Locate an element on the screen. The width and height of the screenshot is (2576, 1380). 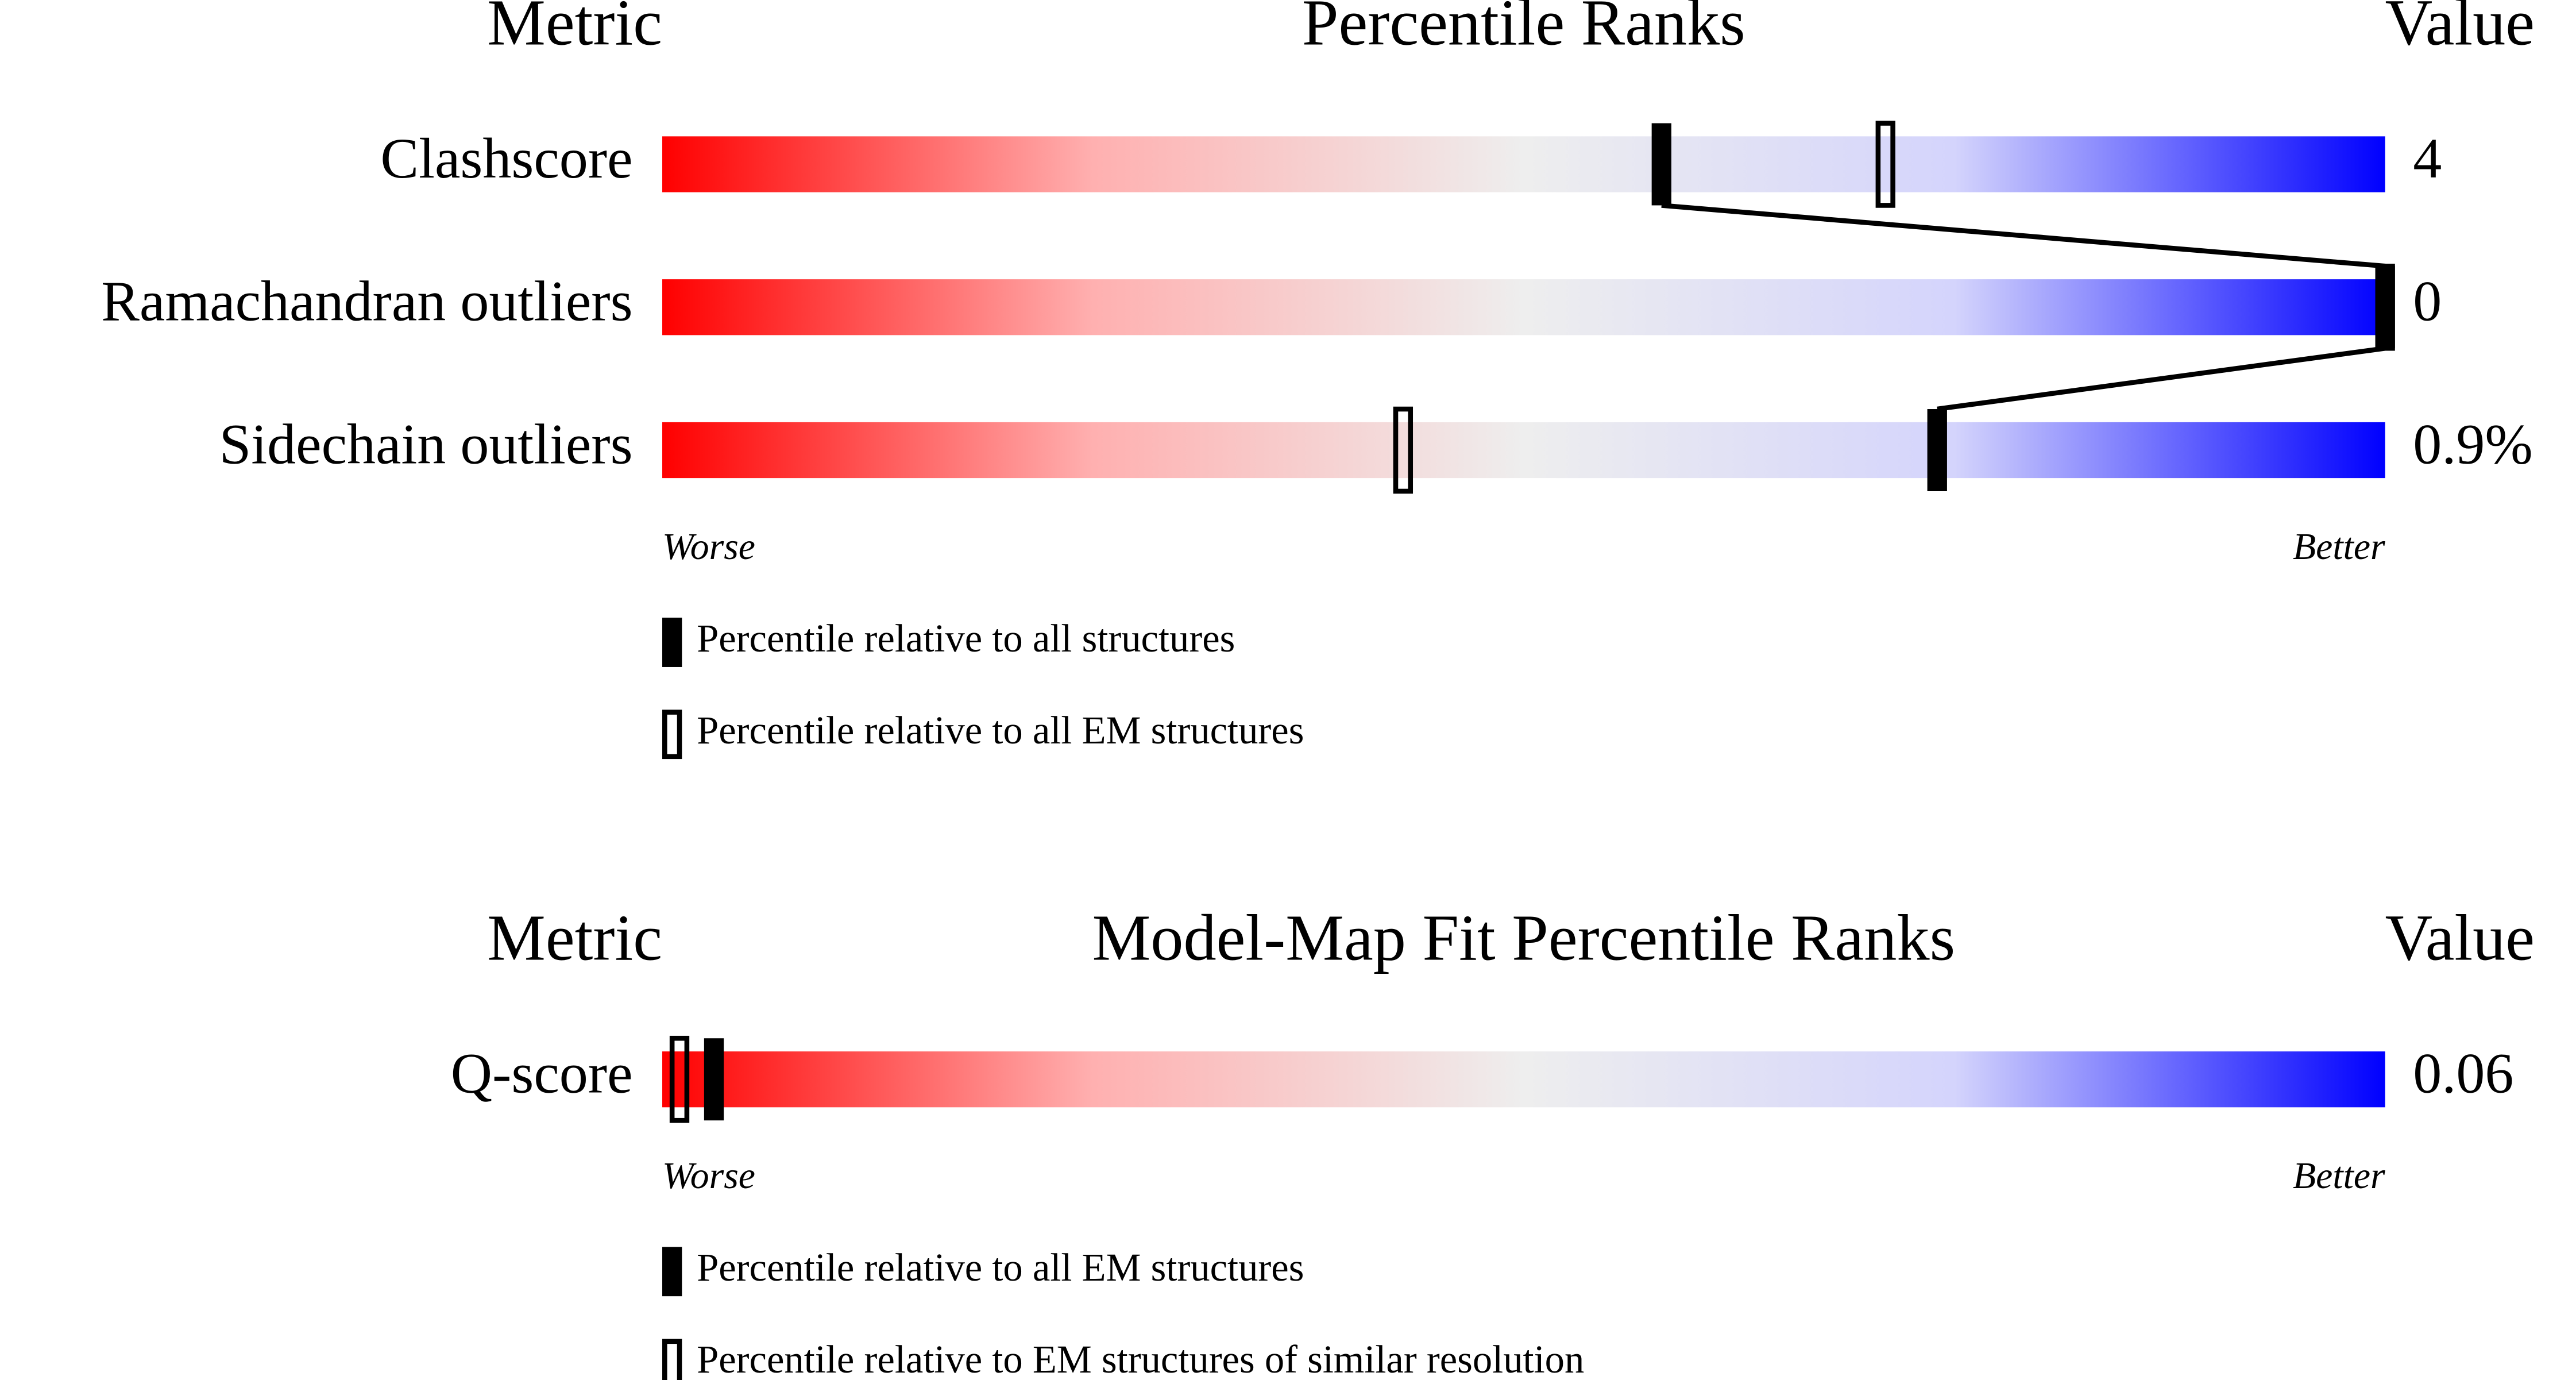
chart-title: Model-Map Fit Percentile Ranks is located at coordinates (1524, 937).